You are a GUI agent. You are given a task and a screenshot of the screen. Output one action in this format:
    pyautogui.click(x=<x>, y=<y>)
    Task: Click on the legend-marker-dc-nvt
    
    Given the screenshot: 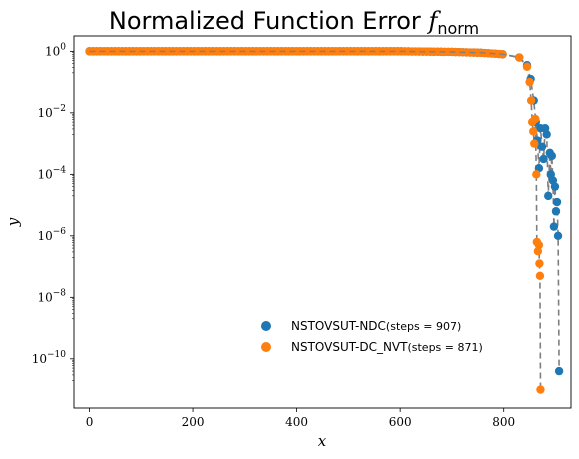 What is the action you would take?
    pyautogui.click(x=266, y=347)
    